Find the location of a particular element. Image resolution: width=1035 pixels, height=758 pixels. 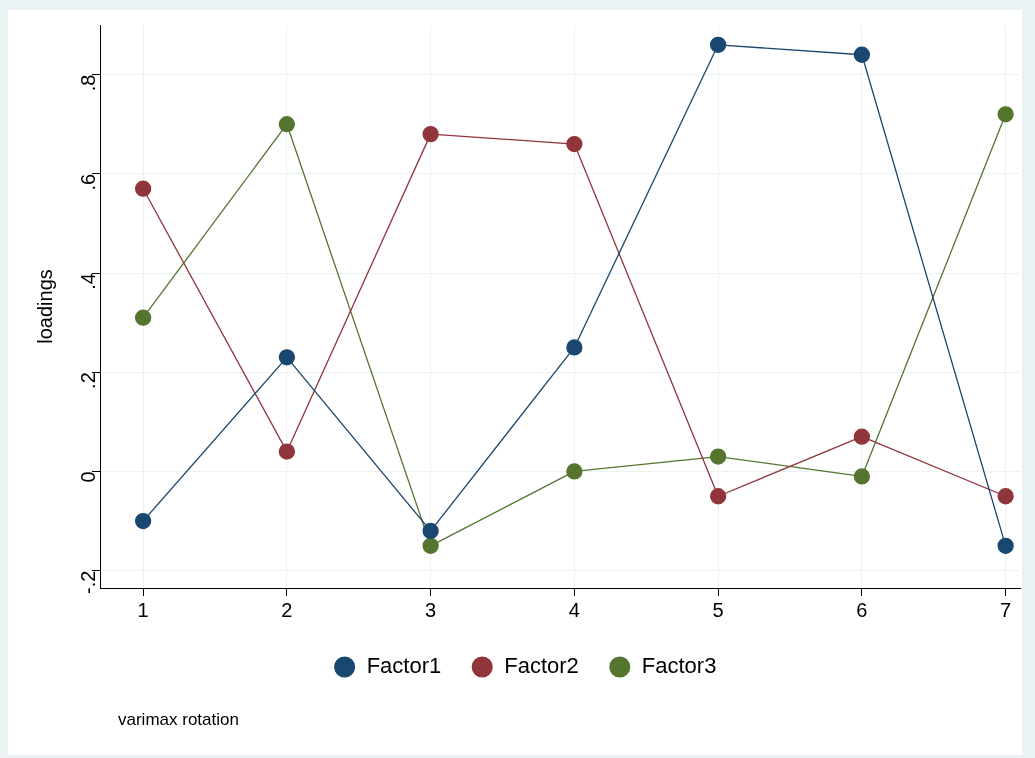

x-tick-label: 2 is located at coordinates (287, 609).